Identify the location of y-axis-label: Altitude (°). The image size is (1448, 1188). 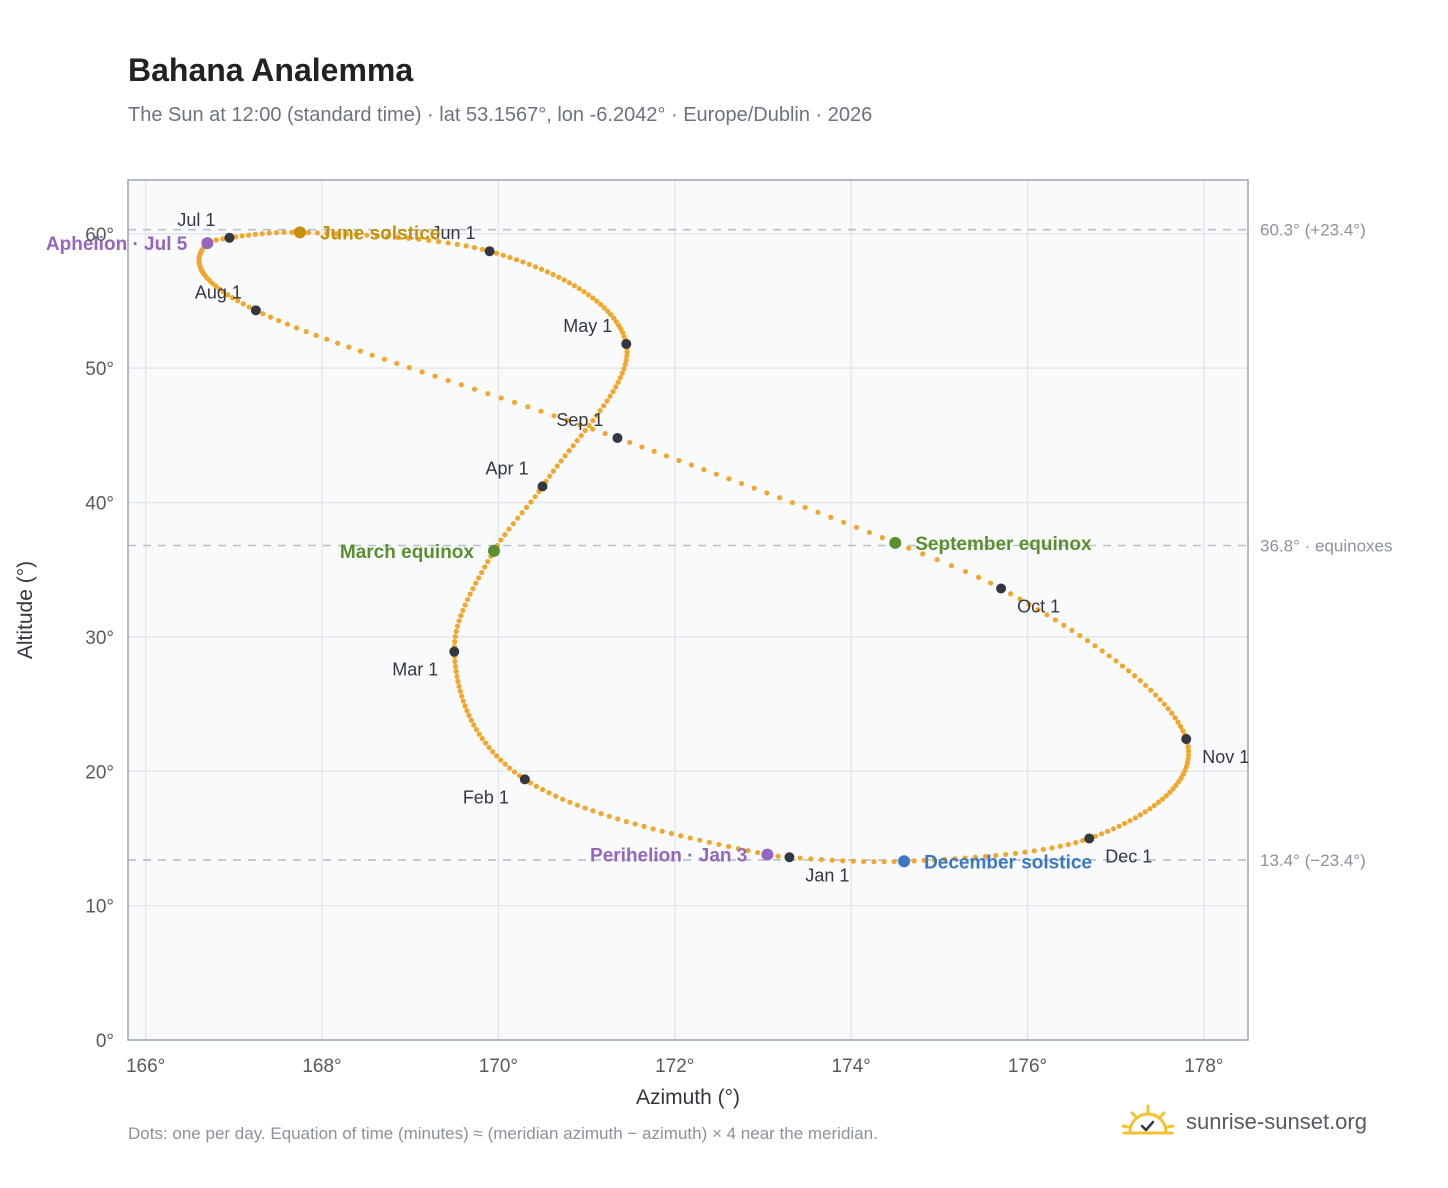
(25, 610).